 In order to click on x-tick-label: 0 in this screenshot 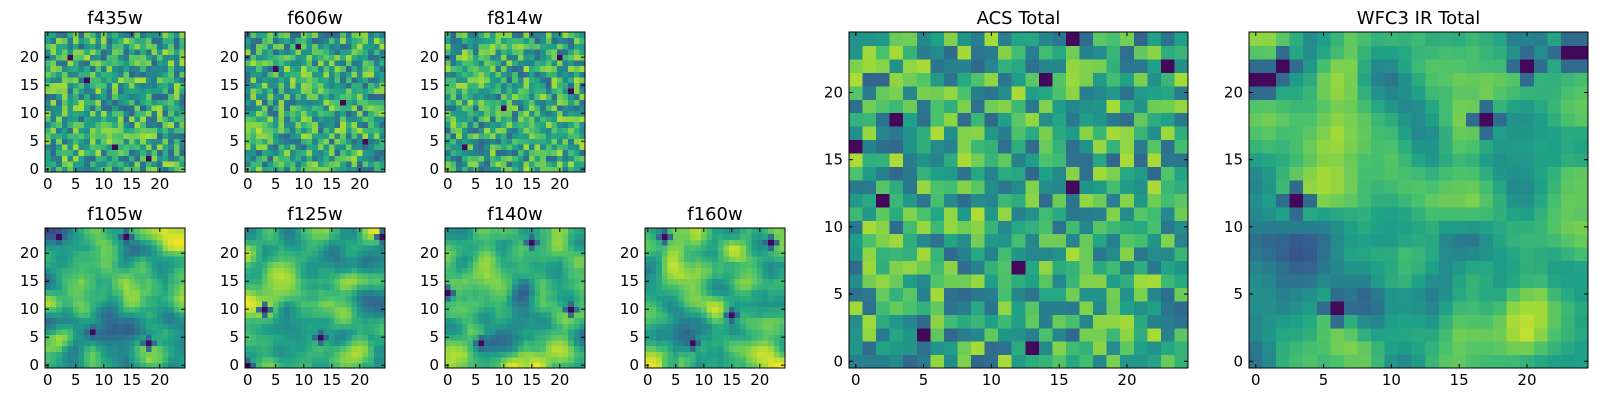, I will do `click(48, 380)`.